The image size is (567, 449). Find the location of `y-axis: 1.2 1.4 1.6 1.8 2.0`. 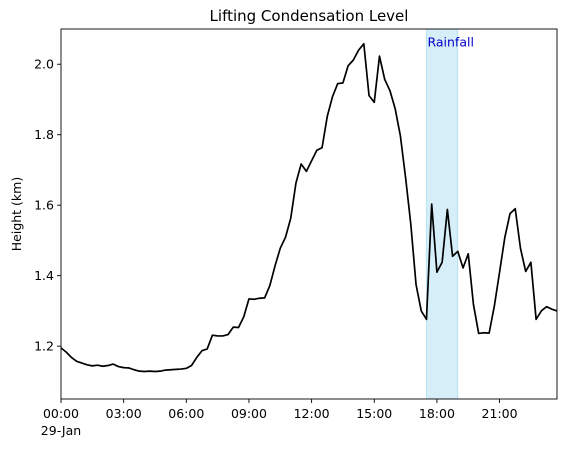

y-axis: 1.2 1.4 1.6 1.8 2.0 is located at coordinates (47, 205).